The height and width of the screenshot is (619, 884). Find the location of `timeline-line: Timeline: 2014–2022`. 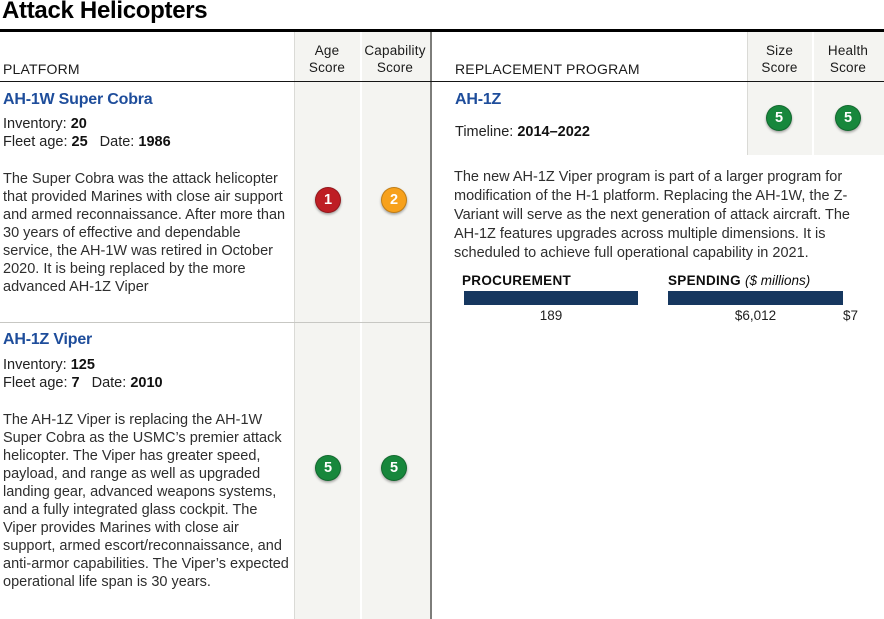

timeline-line: Timeline: 2014–2022 is located at coordinates (522, 132).